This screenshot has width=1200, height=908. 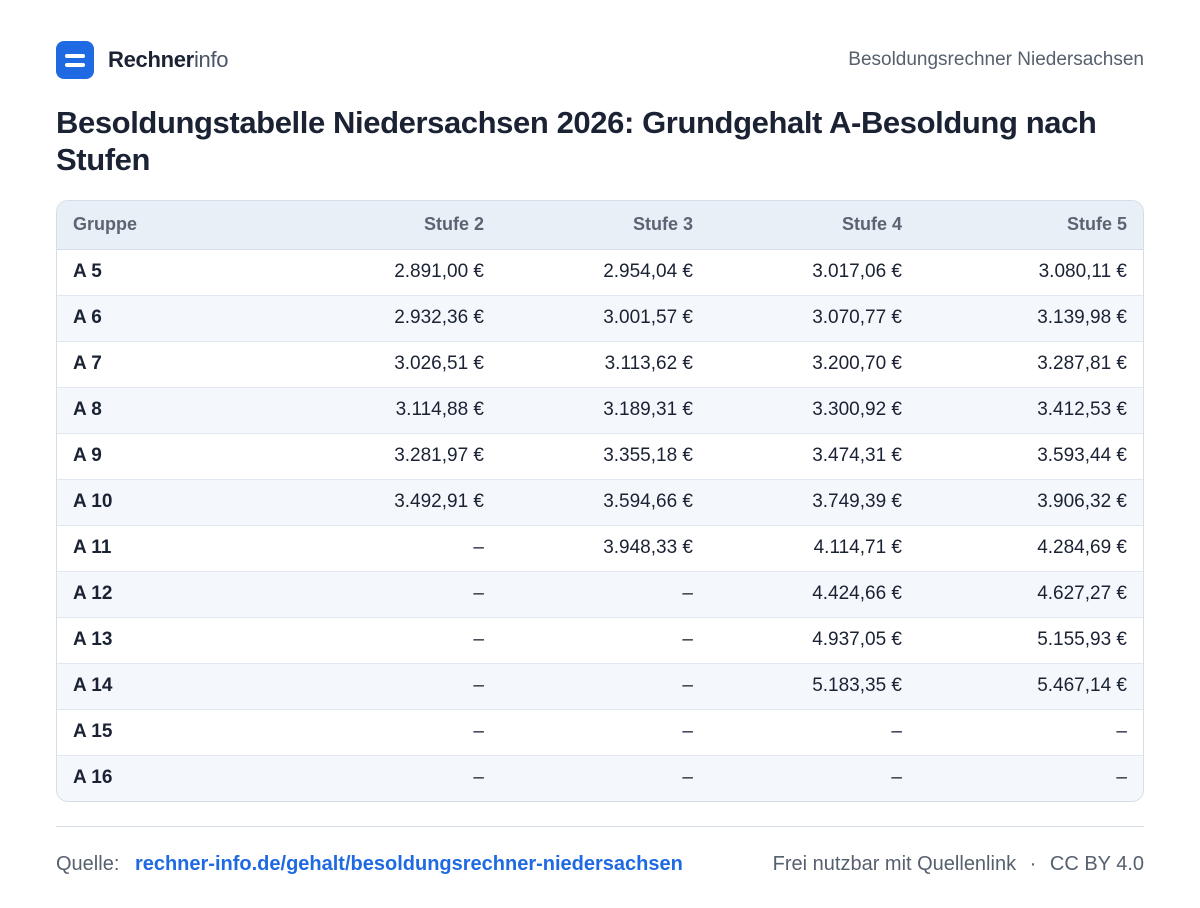 What do you see at coordinates (395, 225) in the screenshot?
I see `column-header-stufe: Stufe 2` at bounding box center [395, 225].